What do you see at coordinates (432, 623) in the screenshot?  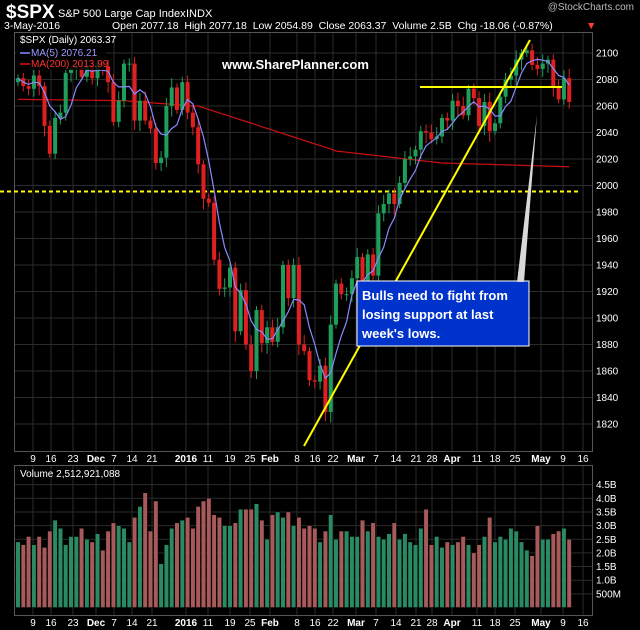 I see `x-tick-label: 28` at bounding box center [432, 623].